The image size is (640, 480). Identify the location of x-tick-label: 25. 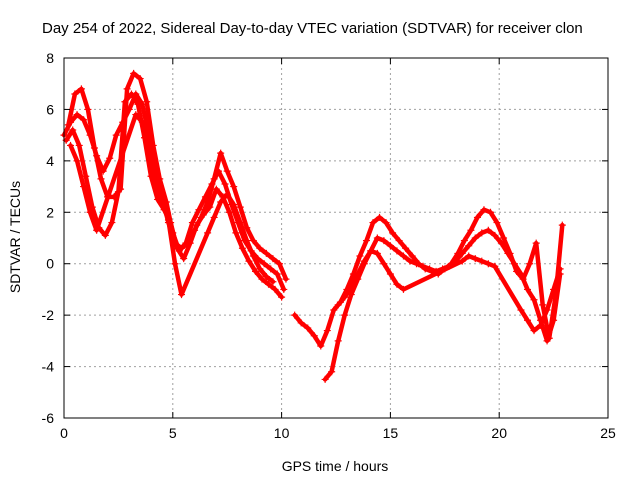
(608, 433).